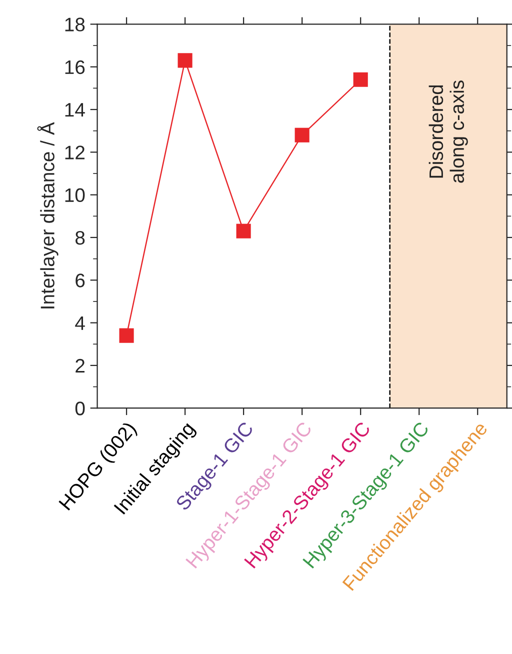 This screenshot has width=512, height=654. What do you see at coordinates (80, 281) in the screenshot?
I see `y-tick-label: 6` at bounding box center [80, 281].